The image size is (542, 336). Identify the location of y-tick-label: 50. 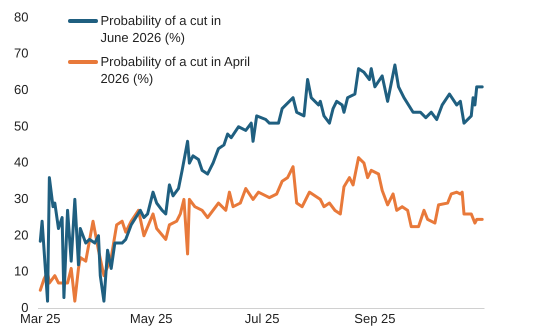
(21, 126).